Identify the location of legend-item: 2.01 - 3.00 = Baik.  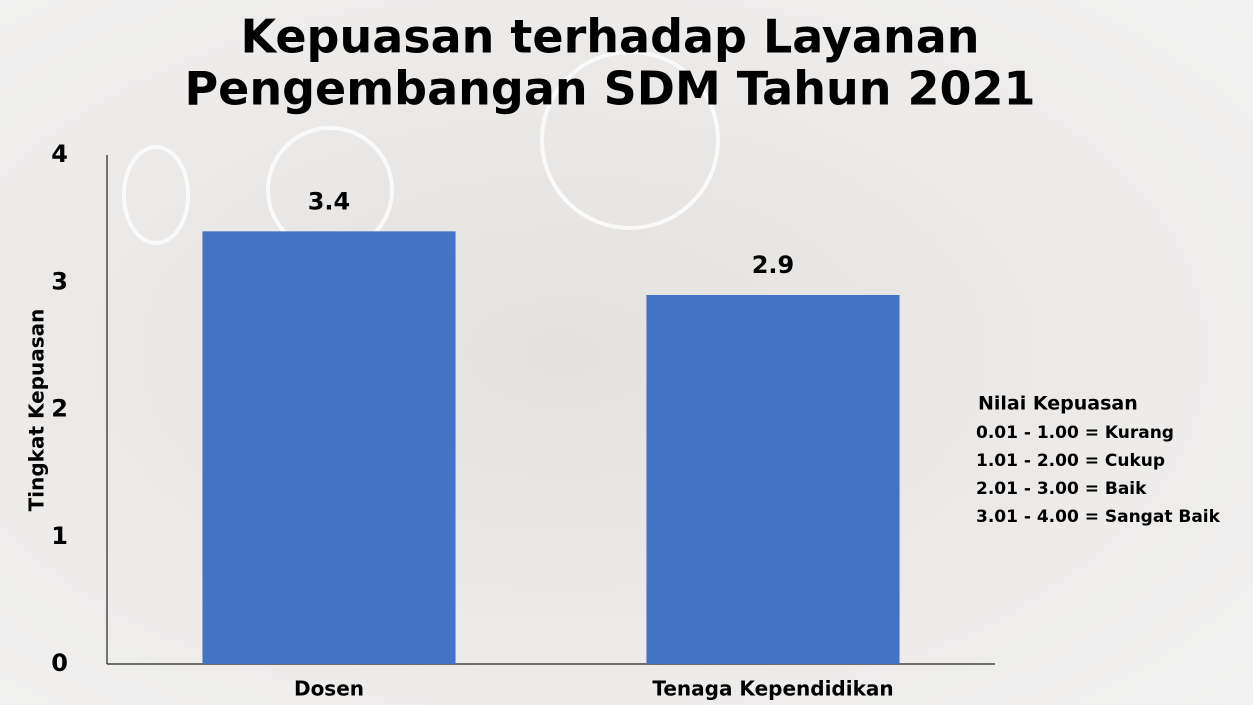
(1061, 489).